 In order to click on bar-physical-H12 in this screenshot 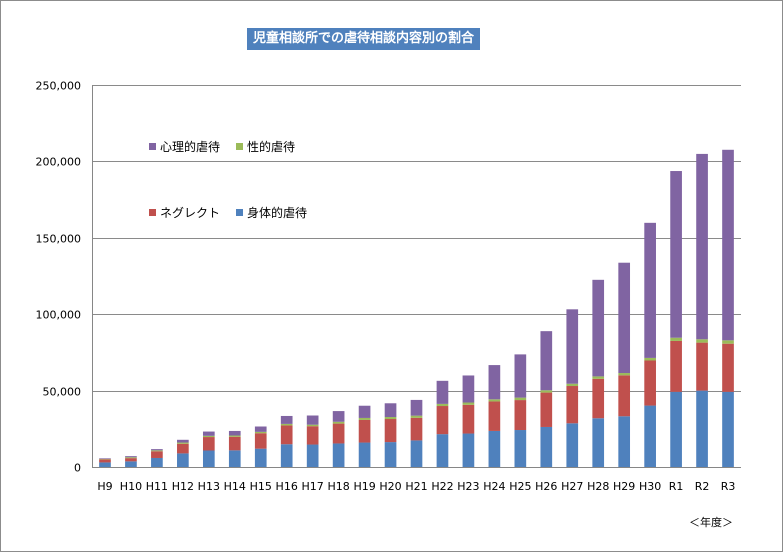, I will do `click(183, 460)`.